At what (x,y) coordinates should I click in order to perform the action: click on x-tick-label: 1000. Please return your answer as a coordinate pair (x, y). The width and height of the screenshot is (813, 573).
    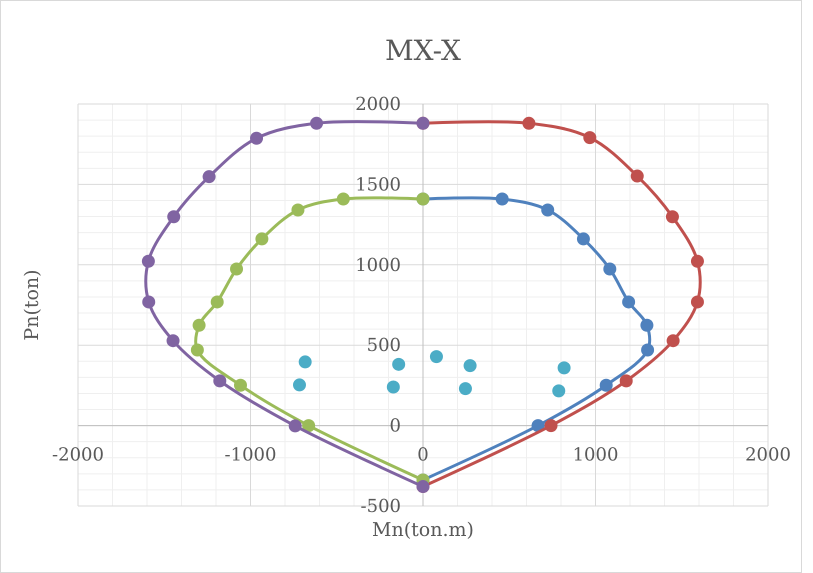
    Looking at the image, I should click on (595, 455).